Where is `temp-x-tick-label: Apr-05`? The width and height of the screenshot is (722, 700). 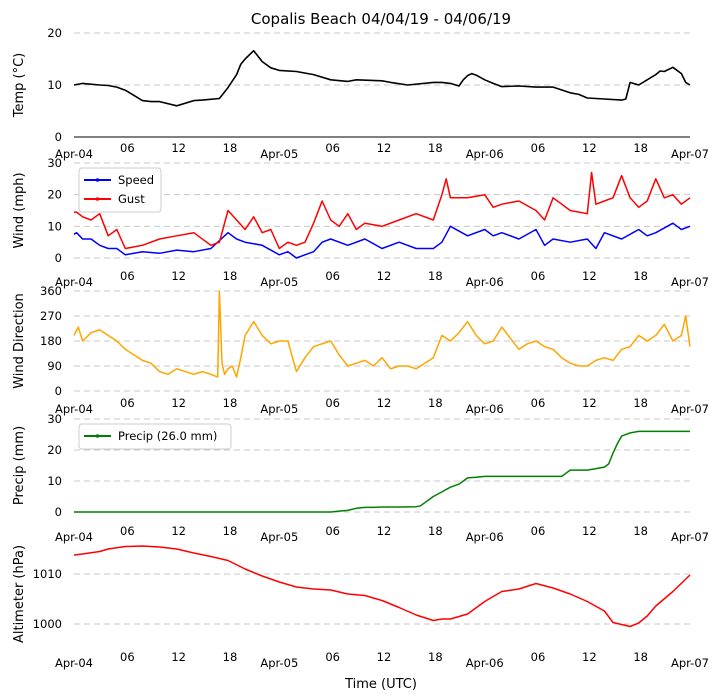 temp-x-tick-label: Apr-05 is located at coordinates (279, 154).